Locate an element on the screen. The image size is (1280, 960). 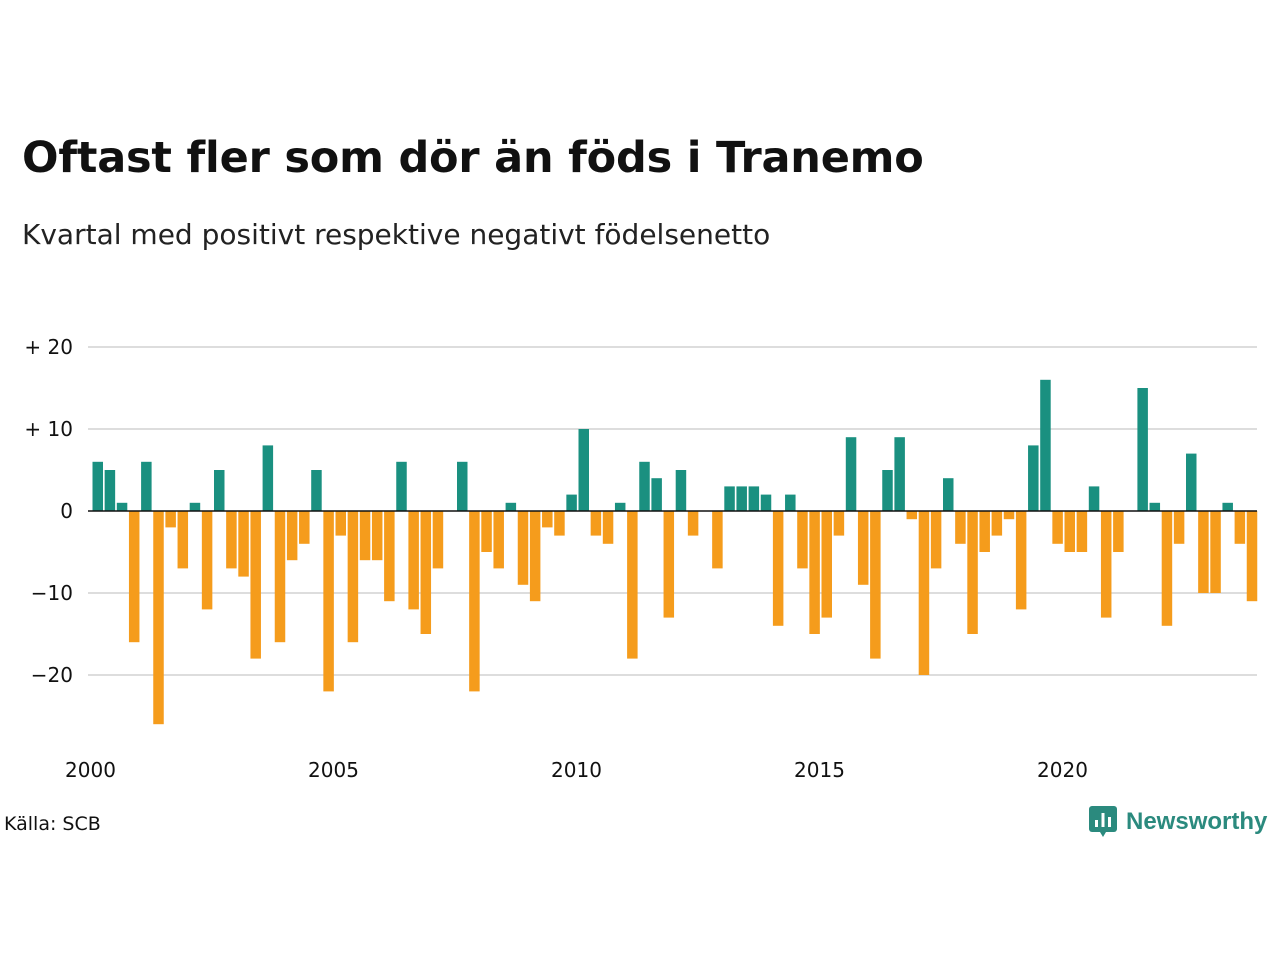
brand-name: Newsworthy is located at coordinates (1197, 821).